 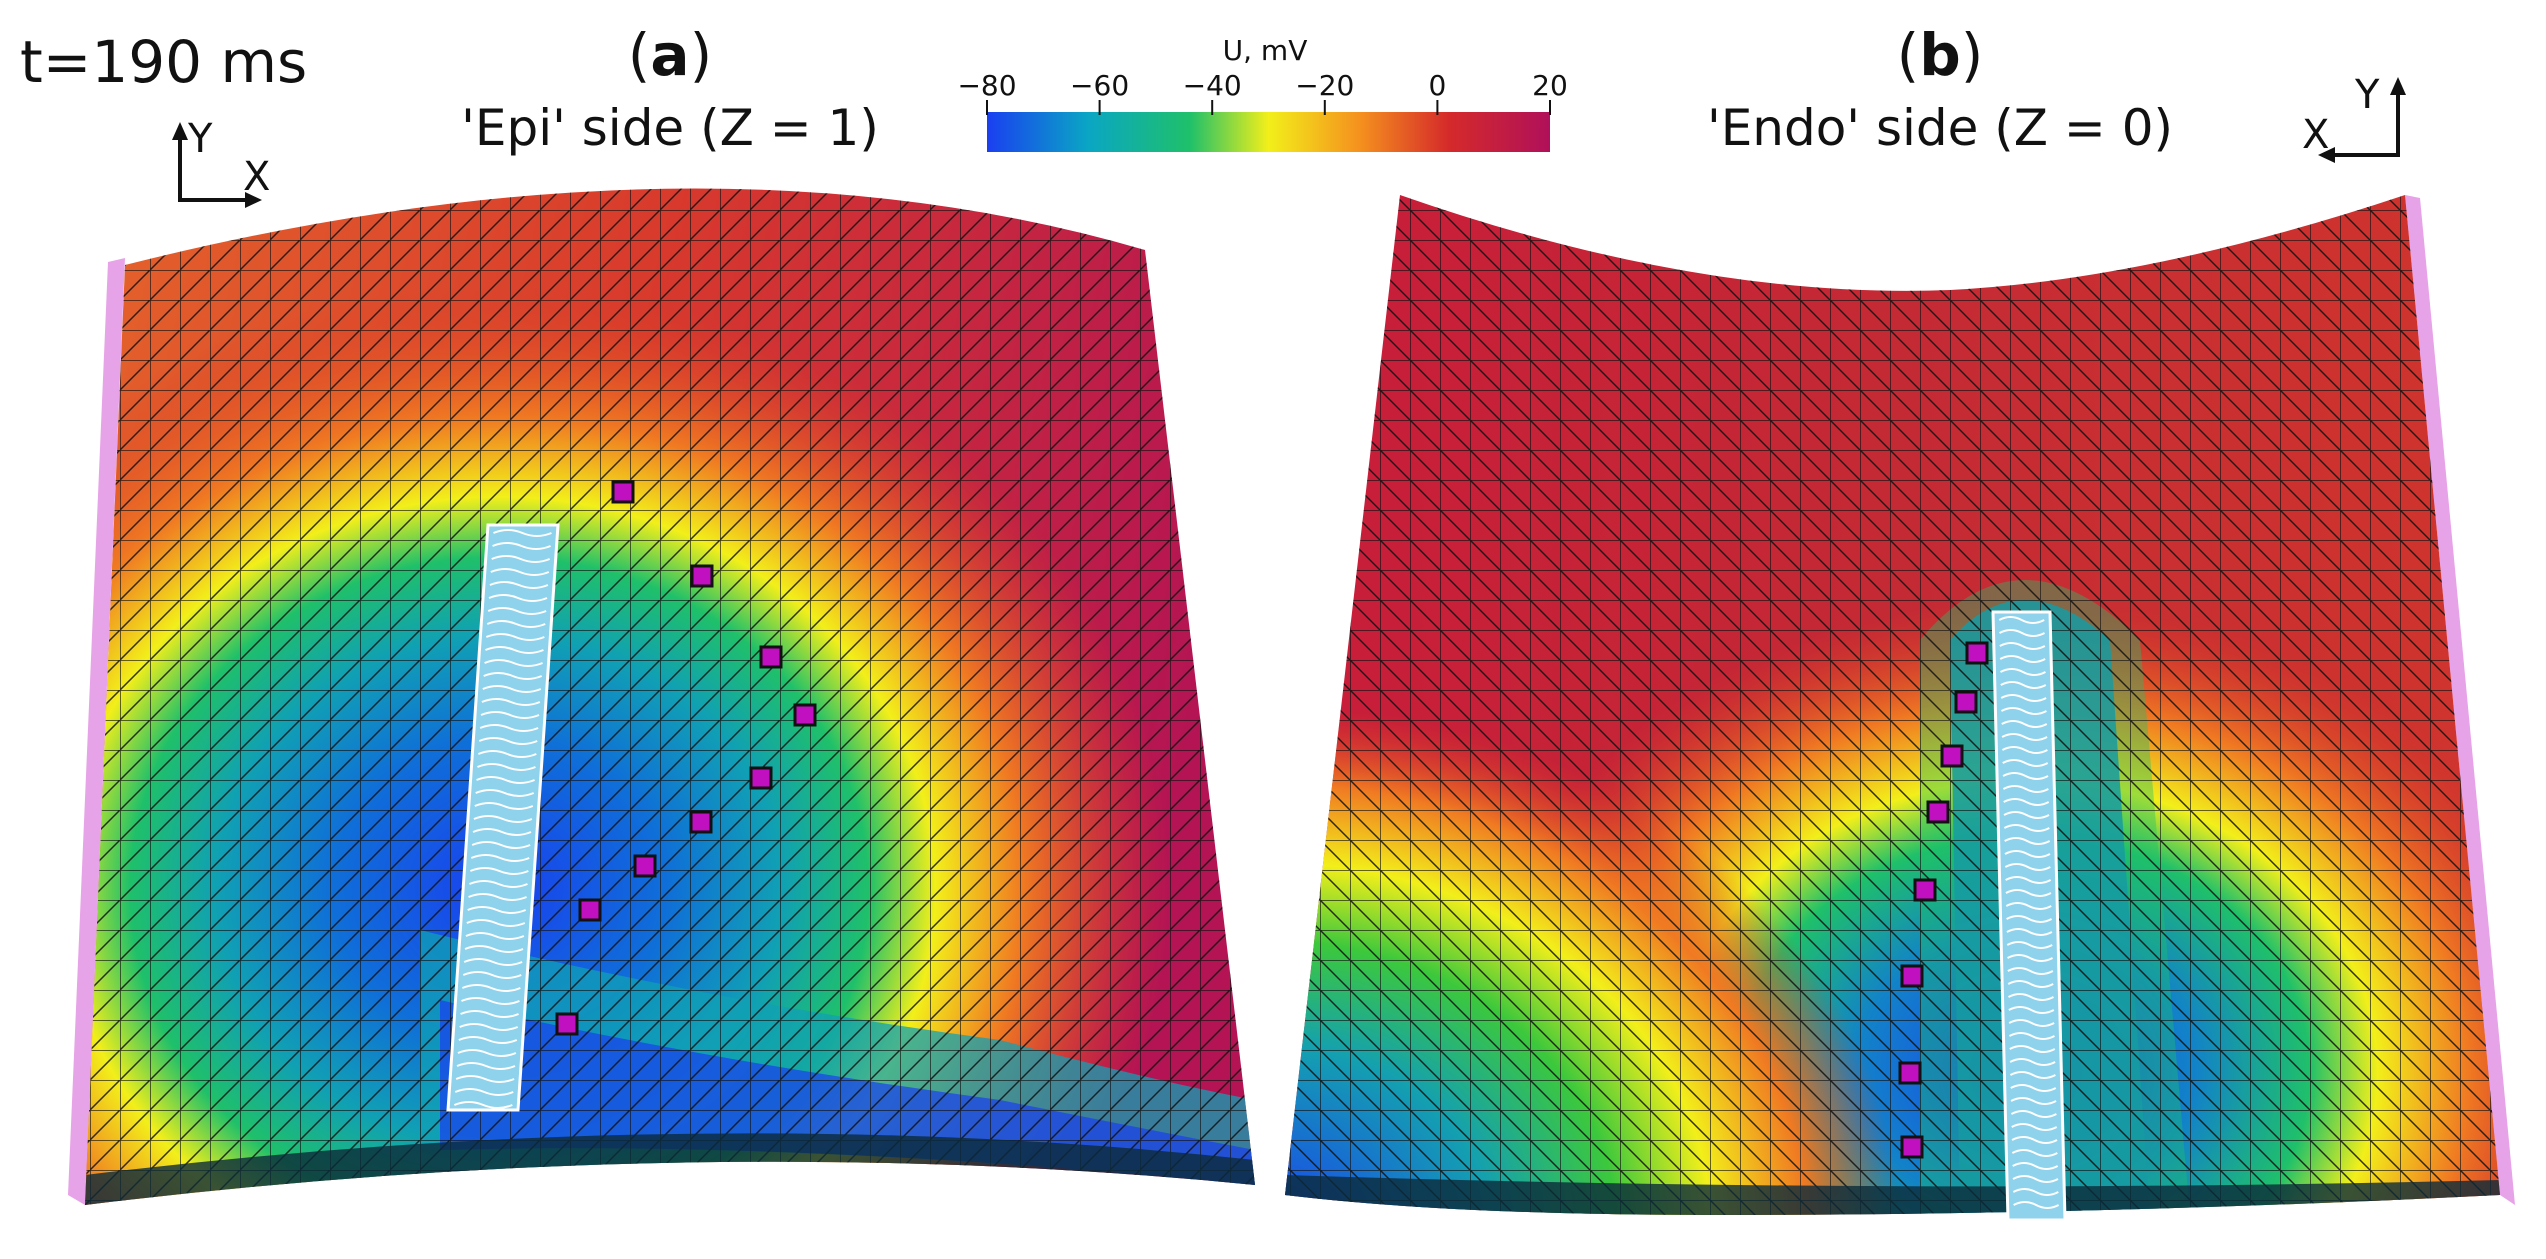 I want to click on axis-y-arrow-a, so click(x=180, y=131).